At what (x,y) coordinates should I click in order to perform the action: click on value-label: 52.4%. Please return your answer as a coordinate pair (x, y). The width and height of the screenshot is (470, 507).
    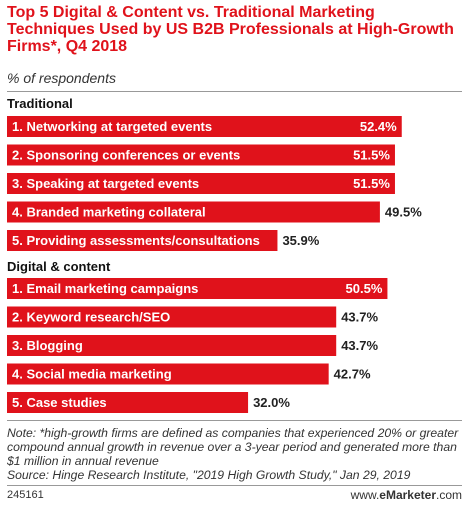
    Looking at the image, I should click on (378, 126).